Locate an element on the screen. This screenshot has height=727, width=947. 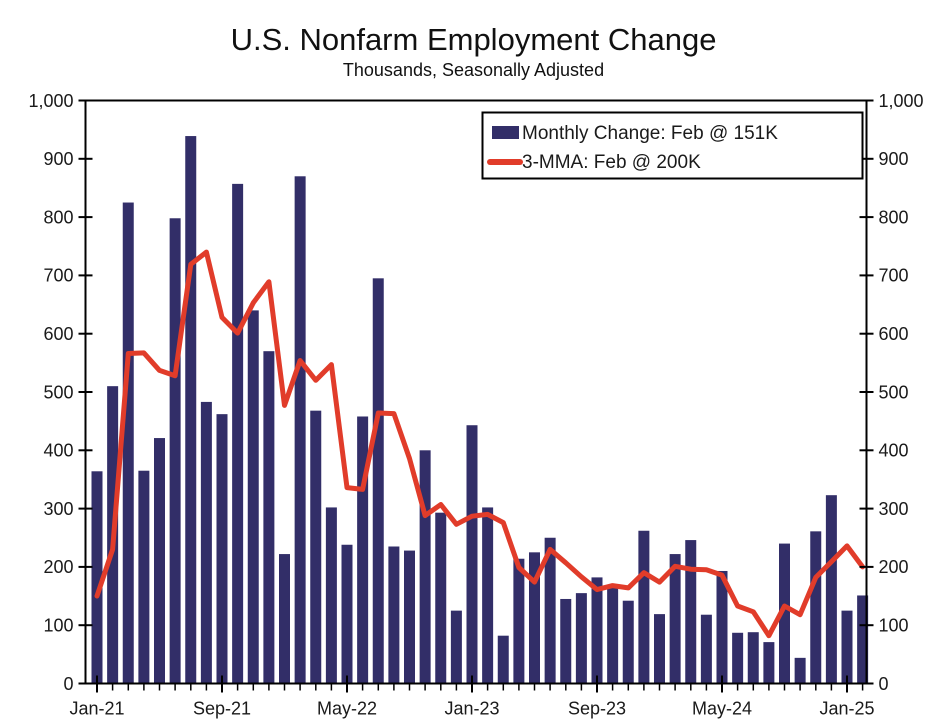
y-axis-label-right: 300 is located at coordinates (894, 509).